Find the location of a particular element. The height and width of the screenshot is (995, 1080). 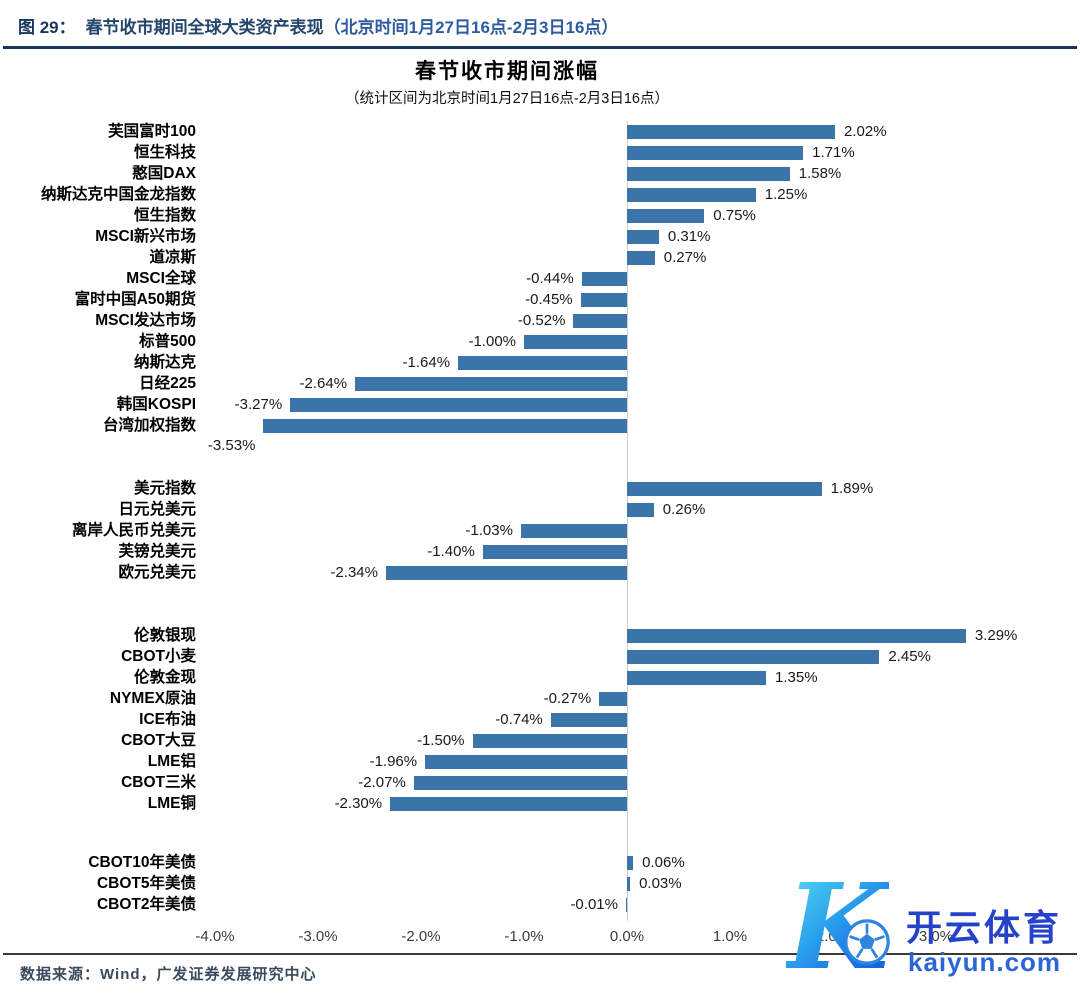

category-label: MSCI全球 is located at coordinates (161, 278).